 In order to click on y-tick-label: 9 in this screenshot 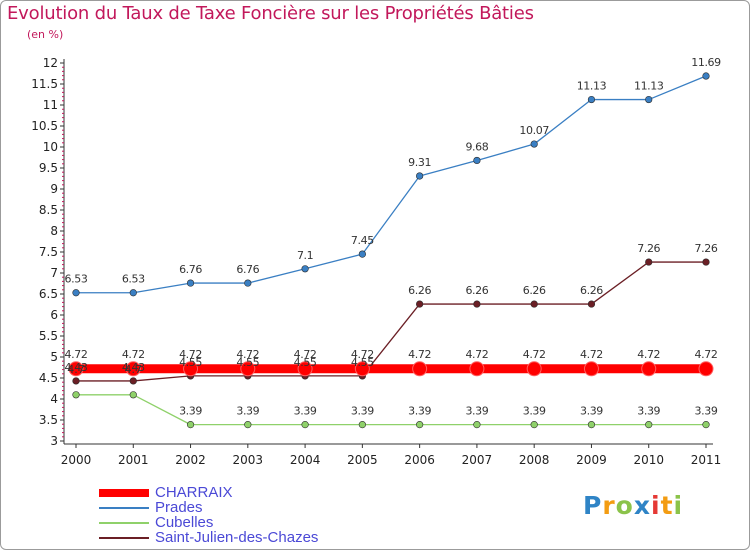, I will do `click(54, 189)`.